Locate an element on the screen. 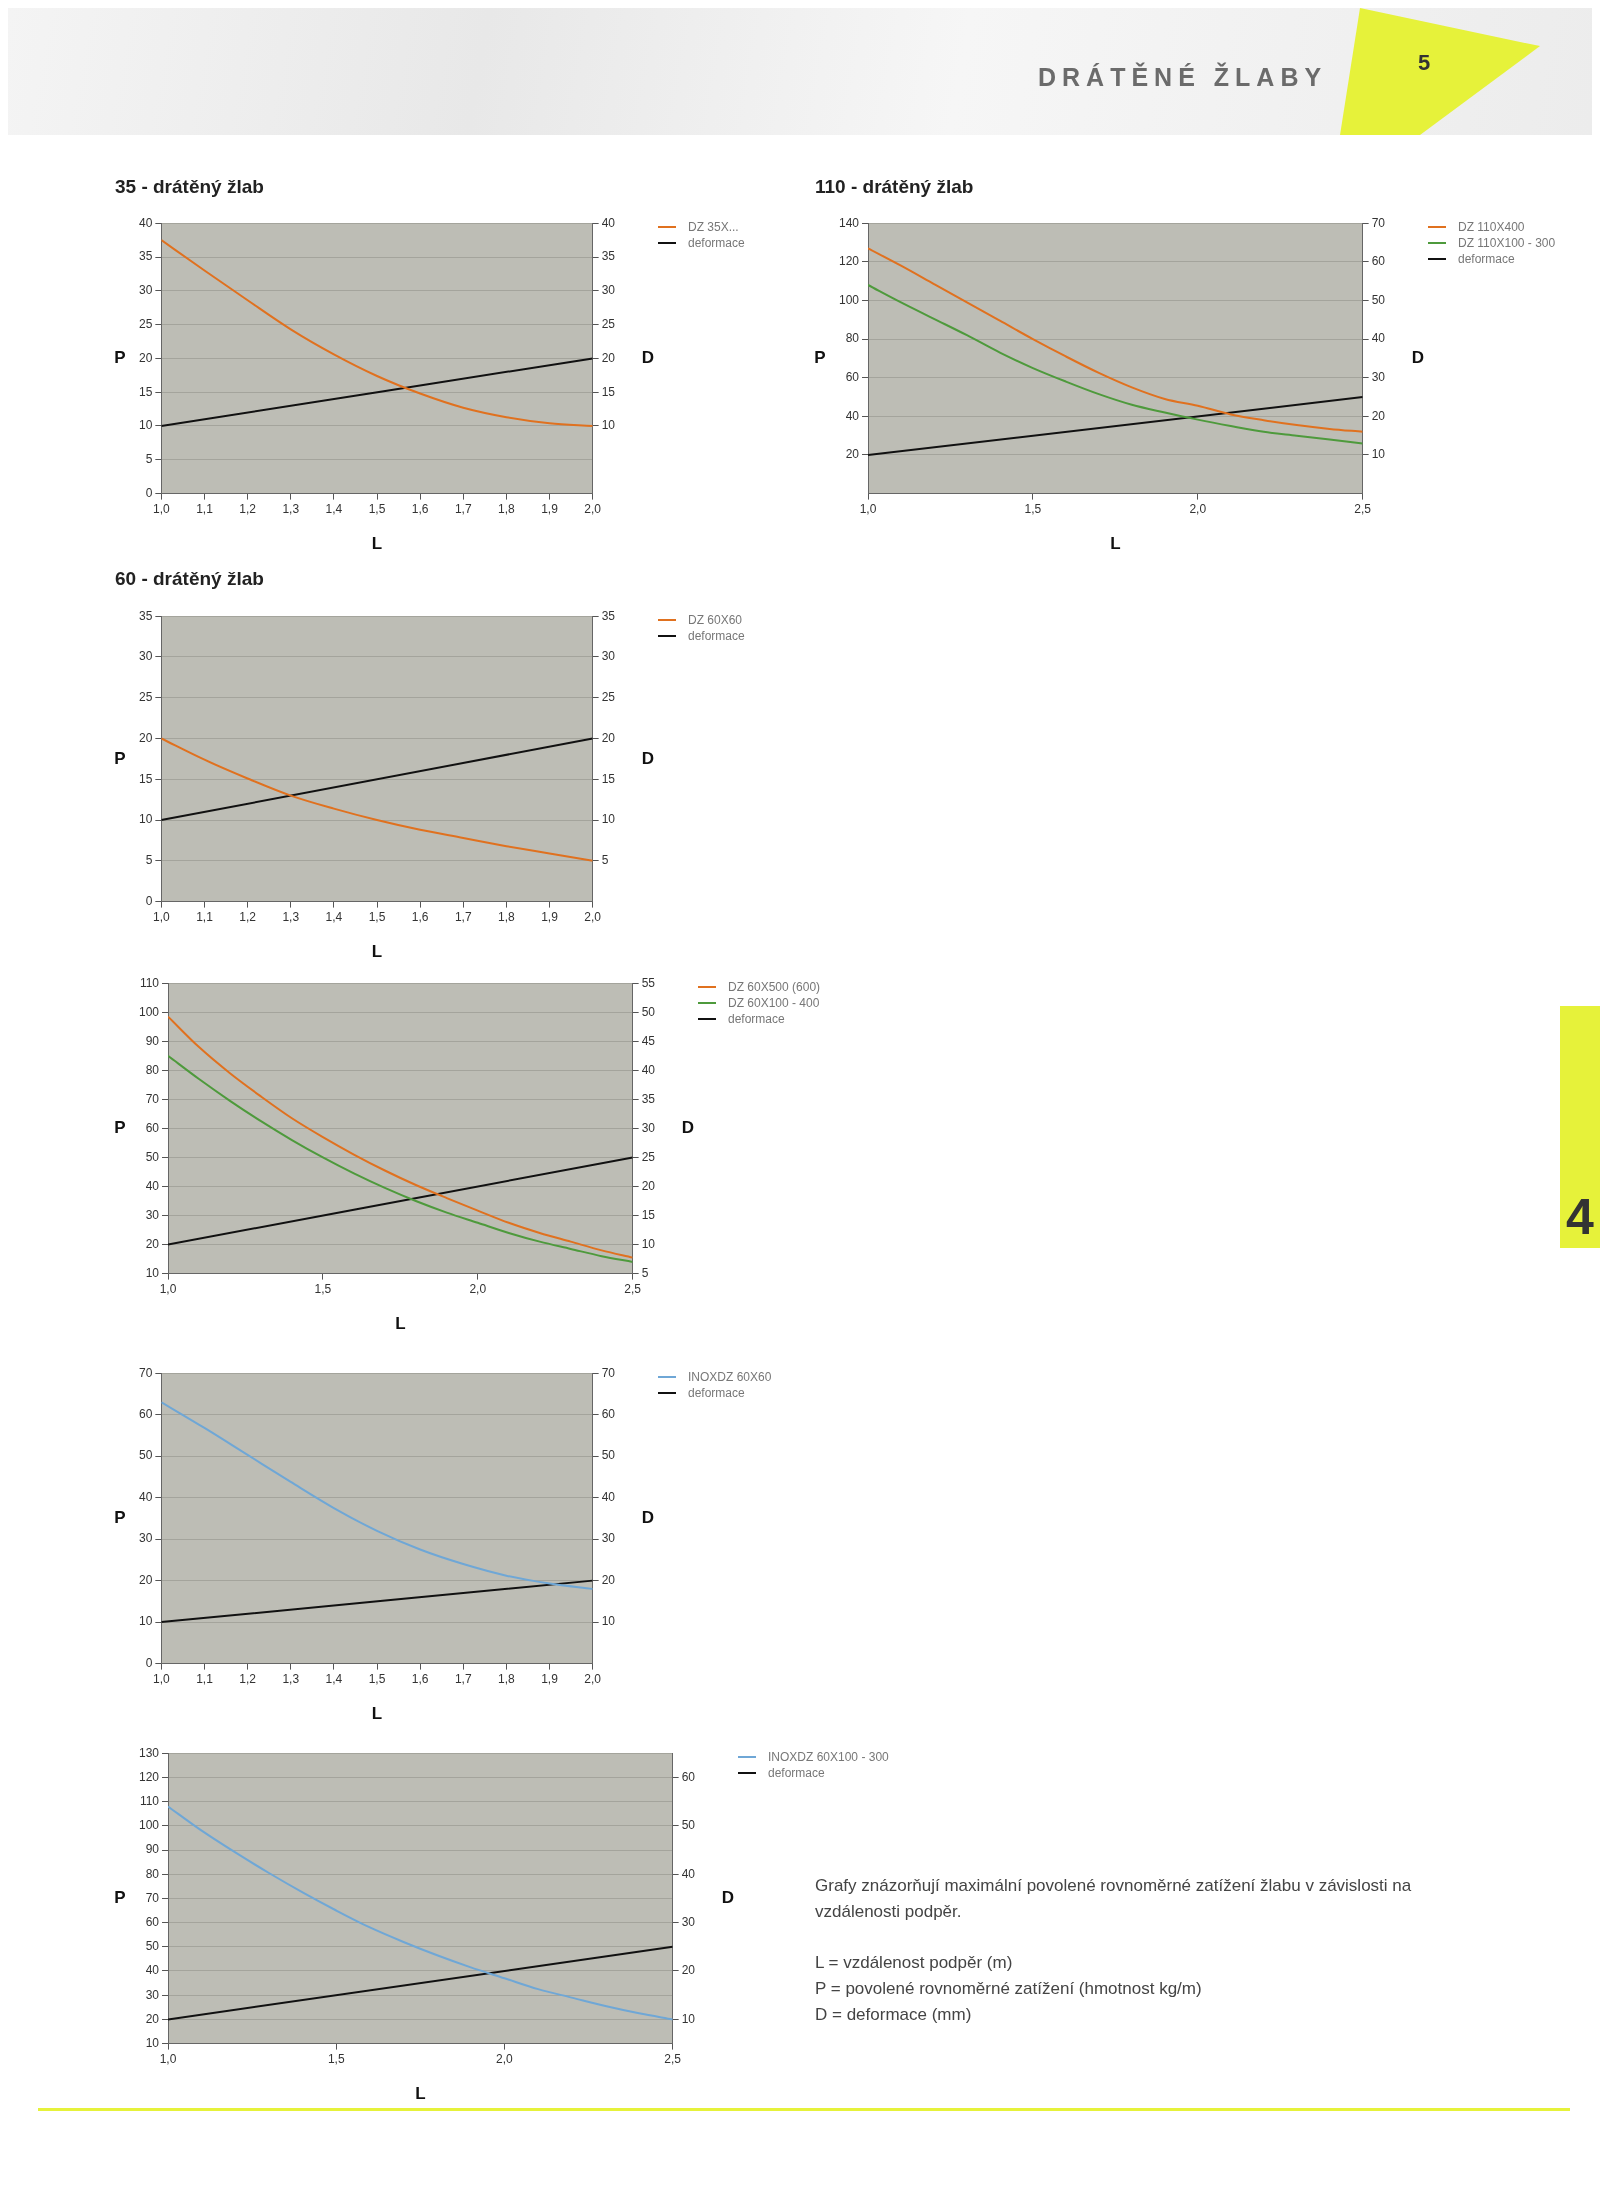 This screenshot has width=1600, height=2211. chart-title: 60 - drátěný žlab is located at coordinates (189, 579).